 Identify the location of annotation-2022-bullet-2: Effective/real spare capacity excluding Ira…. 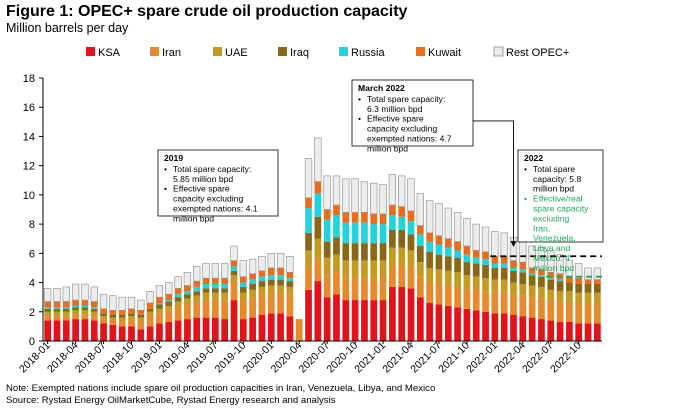
(561, 233).